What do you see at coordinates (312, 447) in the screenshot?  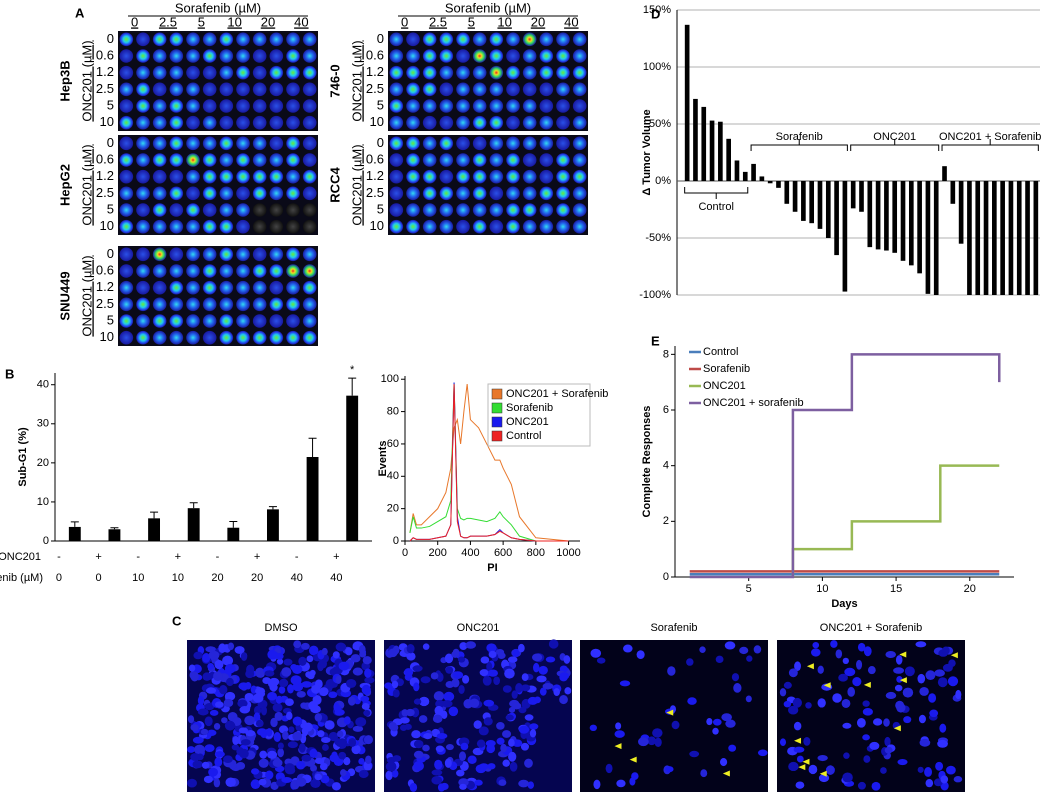 I see `error-bar` at bounding box center [312, 447].